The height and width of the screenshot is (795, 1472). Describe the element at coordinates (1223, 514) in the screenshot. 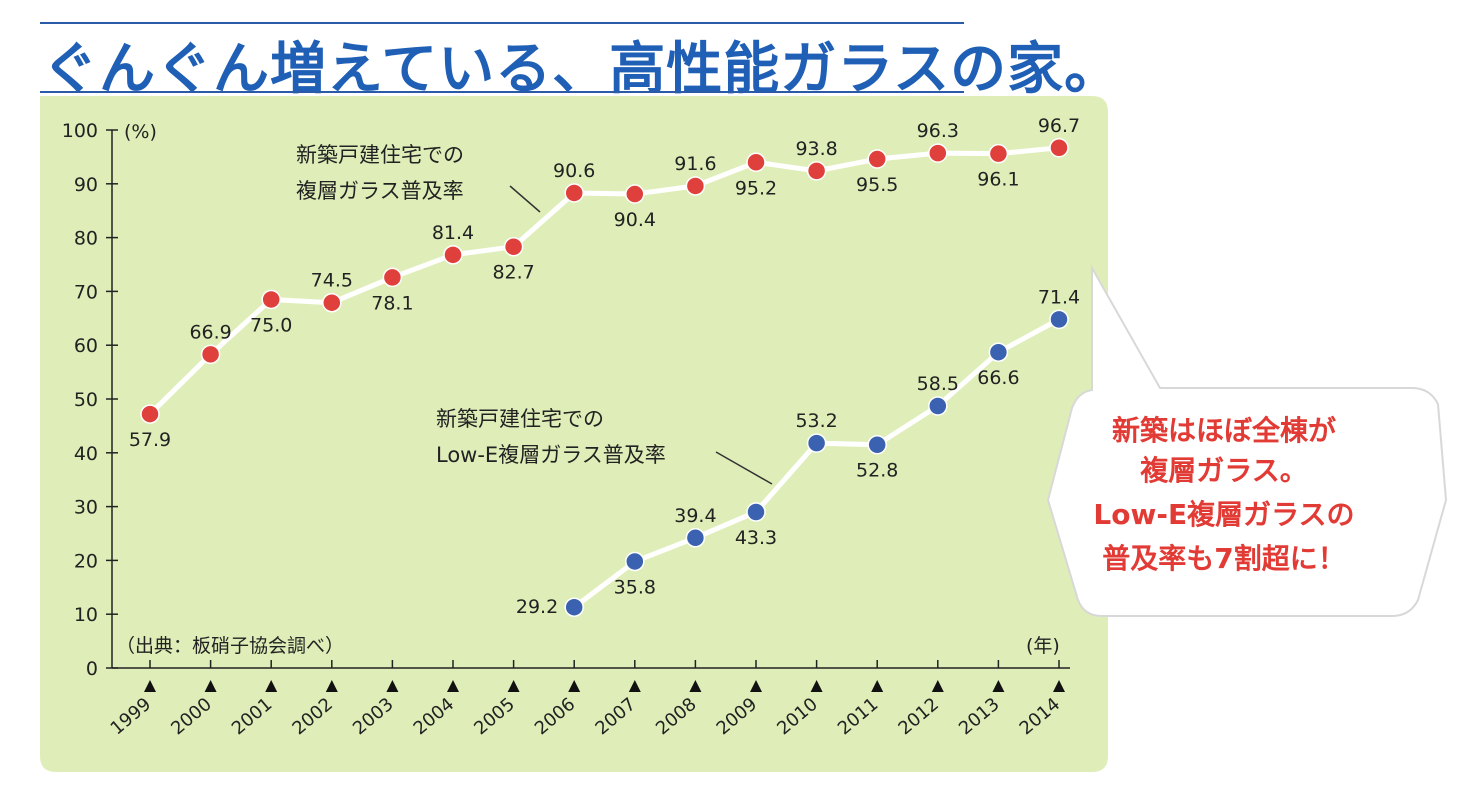

I see `callout-line-3: Low-E複層ガラスの` at that location.